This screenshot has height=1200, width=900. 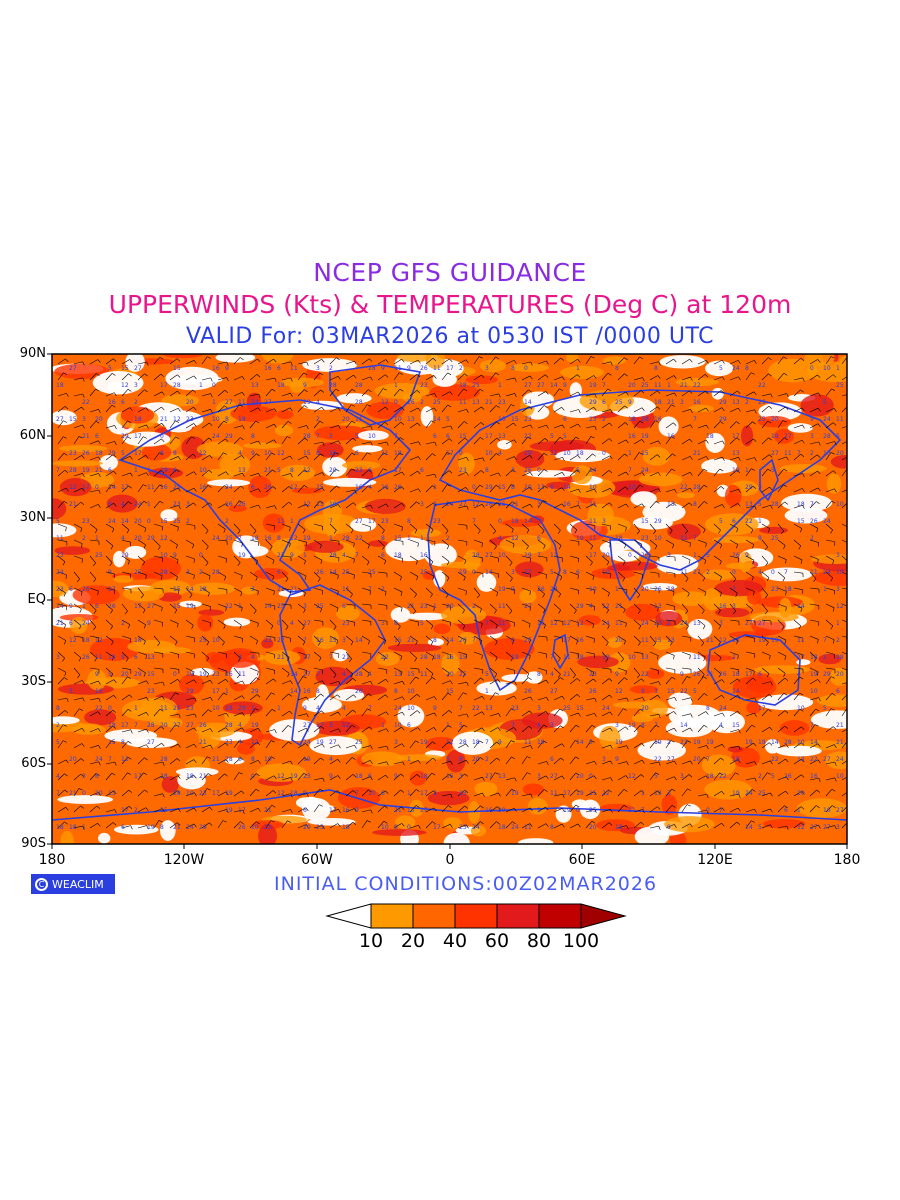 What do you see at coordinates (695, 691) in the screenshot?
I see `temperature-mark: 5` at bounding box center [695, 691].